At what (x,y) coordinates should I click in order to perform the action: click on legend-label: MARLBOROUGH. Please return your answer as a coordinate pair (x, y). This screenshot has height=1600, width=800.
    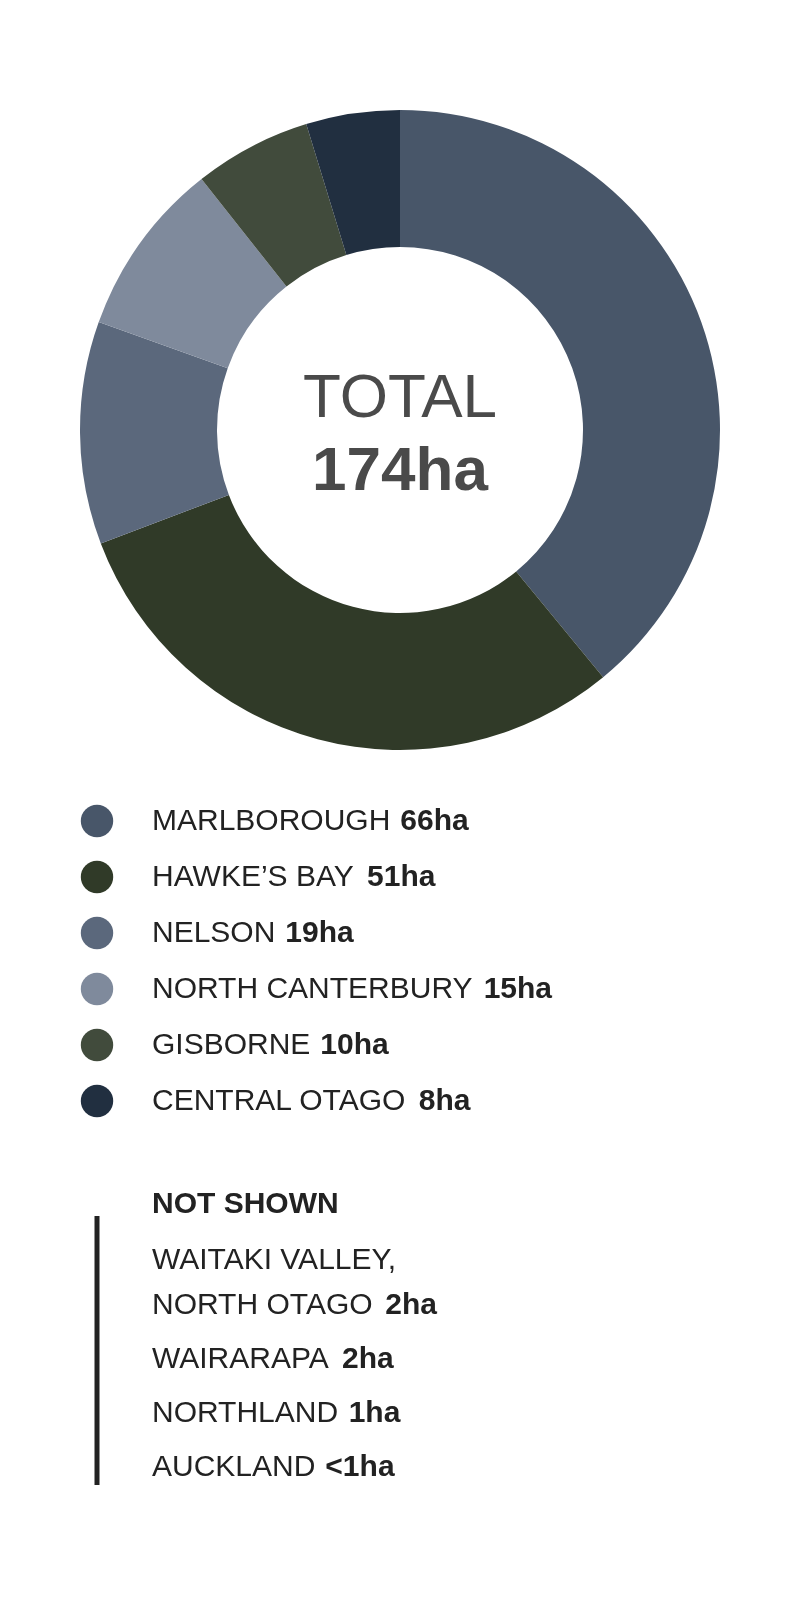
    Looking at the image, I should click on (271, 819).